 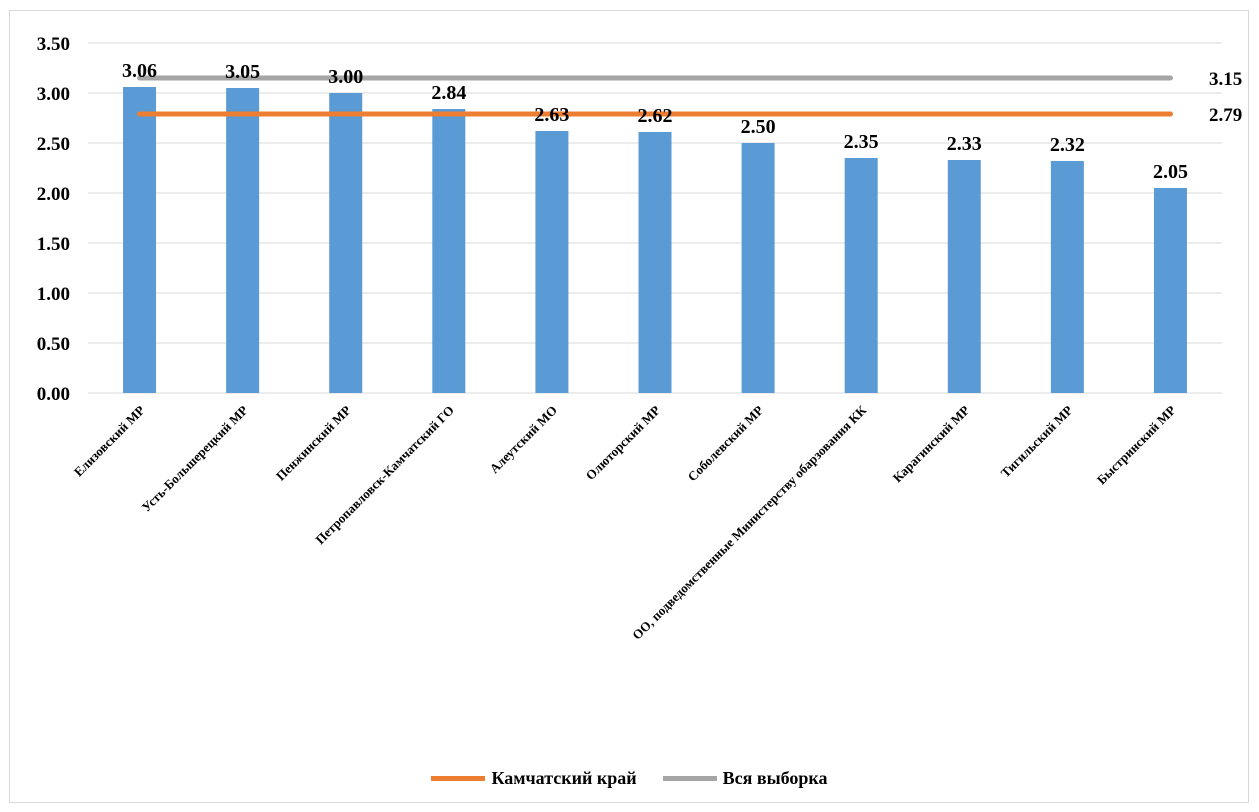 What do you see at coordinates (53, 194) in the screenshot?
I see `y-tick-label: 2.00` at bounding box center [53, 194].